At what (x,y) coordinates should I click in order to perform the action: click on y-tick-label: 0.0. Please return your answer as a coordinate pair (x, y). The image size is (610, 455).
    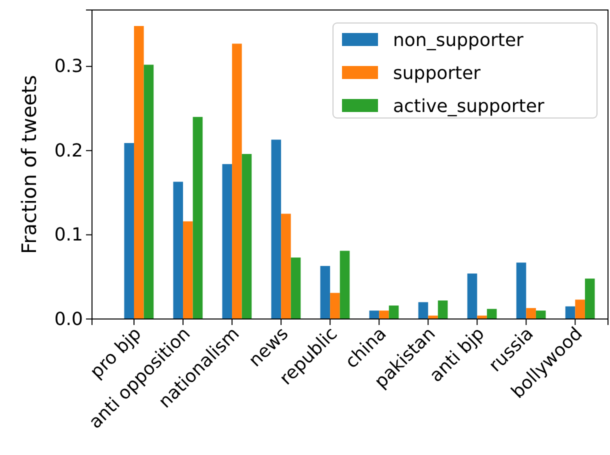
    Looking at the image, I should click on (68, 319).